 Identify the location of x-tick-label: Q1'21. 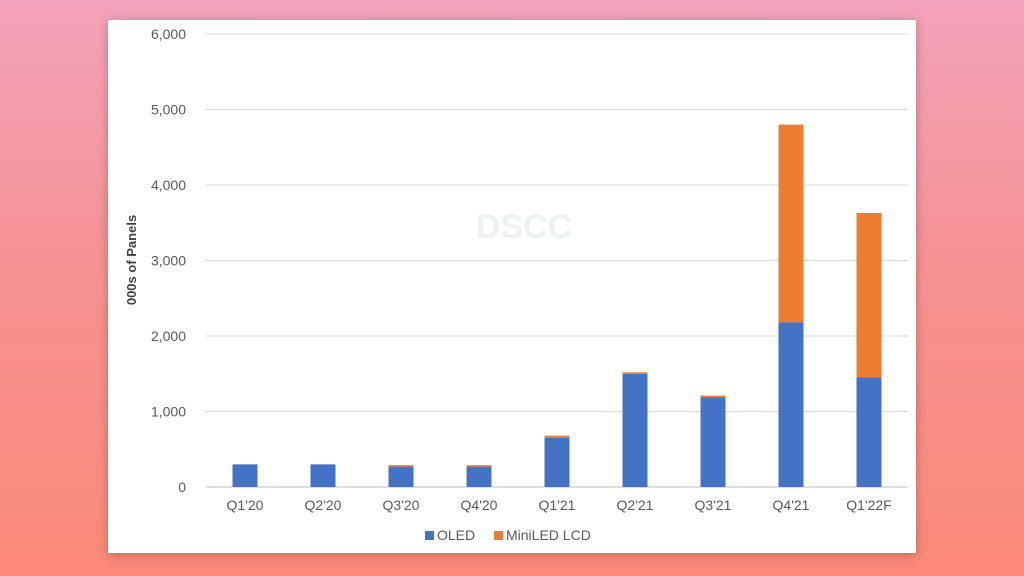
(557, 505).